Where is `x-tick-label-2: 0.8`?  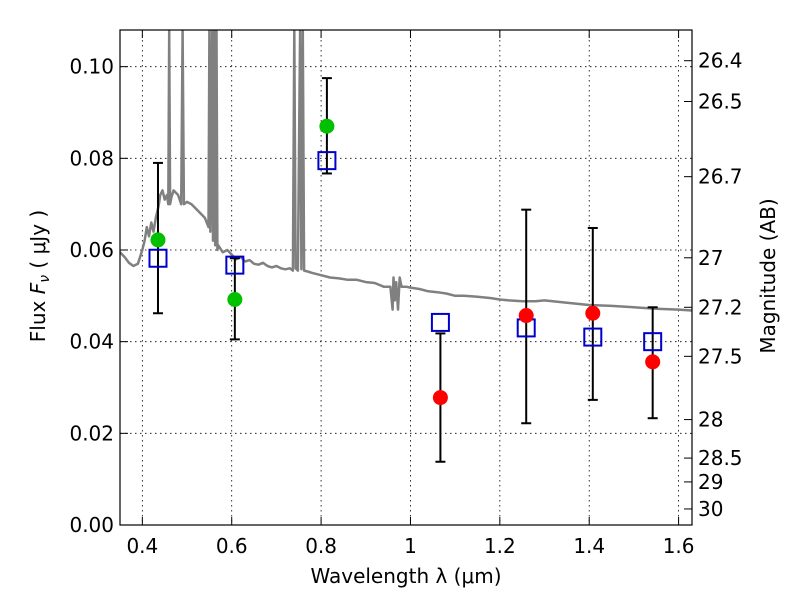 x-tick-label-2: 0.8 is located at coordinates (321, 546).